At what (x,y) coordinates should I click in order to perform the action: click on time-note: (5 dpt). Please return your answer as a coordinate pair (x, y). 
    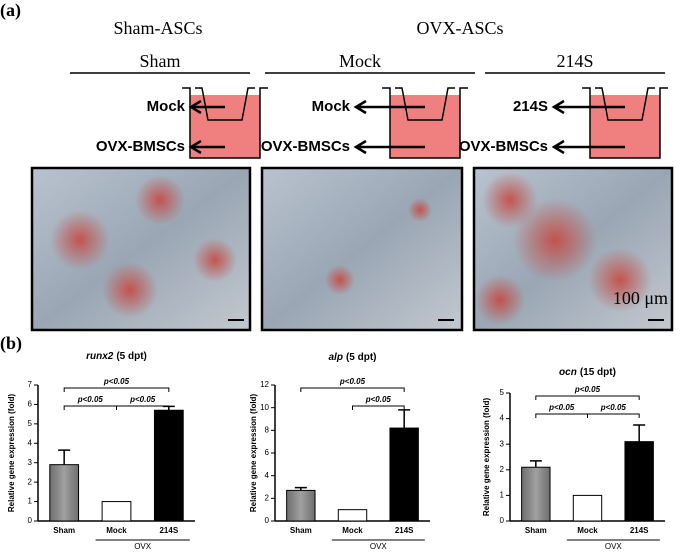
    Looking at the image, I should click on (131, 356).